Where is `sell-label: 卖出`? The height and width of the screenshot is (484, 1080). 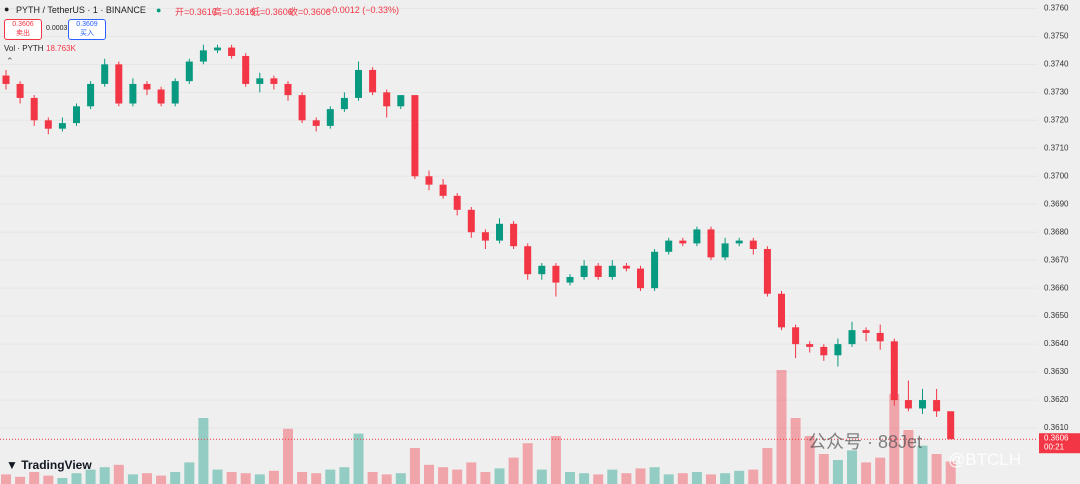
sell-label: 卖出 is located at coordinates (23, 33).